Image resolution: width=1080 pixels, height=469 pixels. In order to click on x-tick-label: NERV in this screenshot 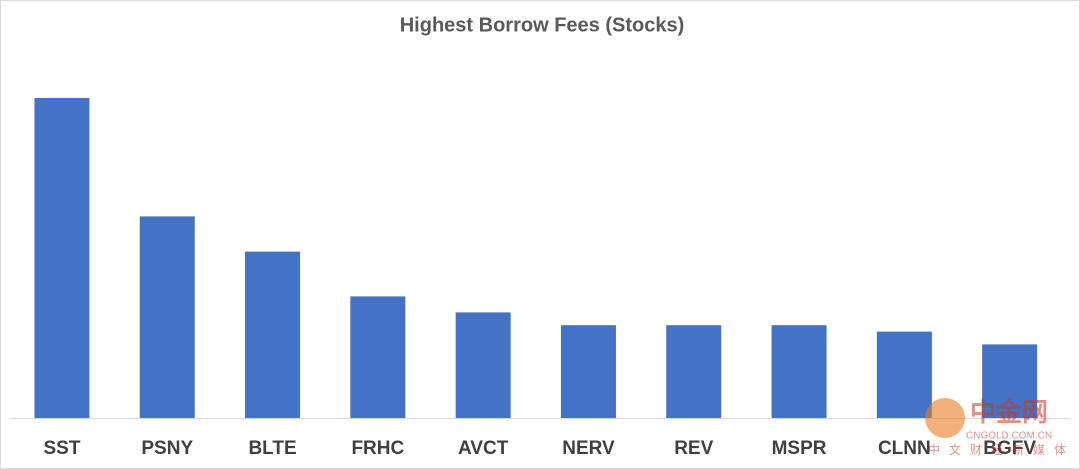, I will do `click(588, 448)`.